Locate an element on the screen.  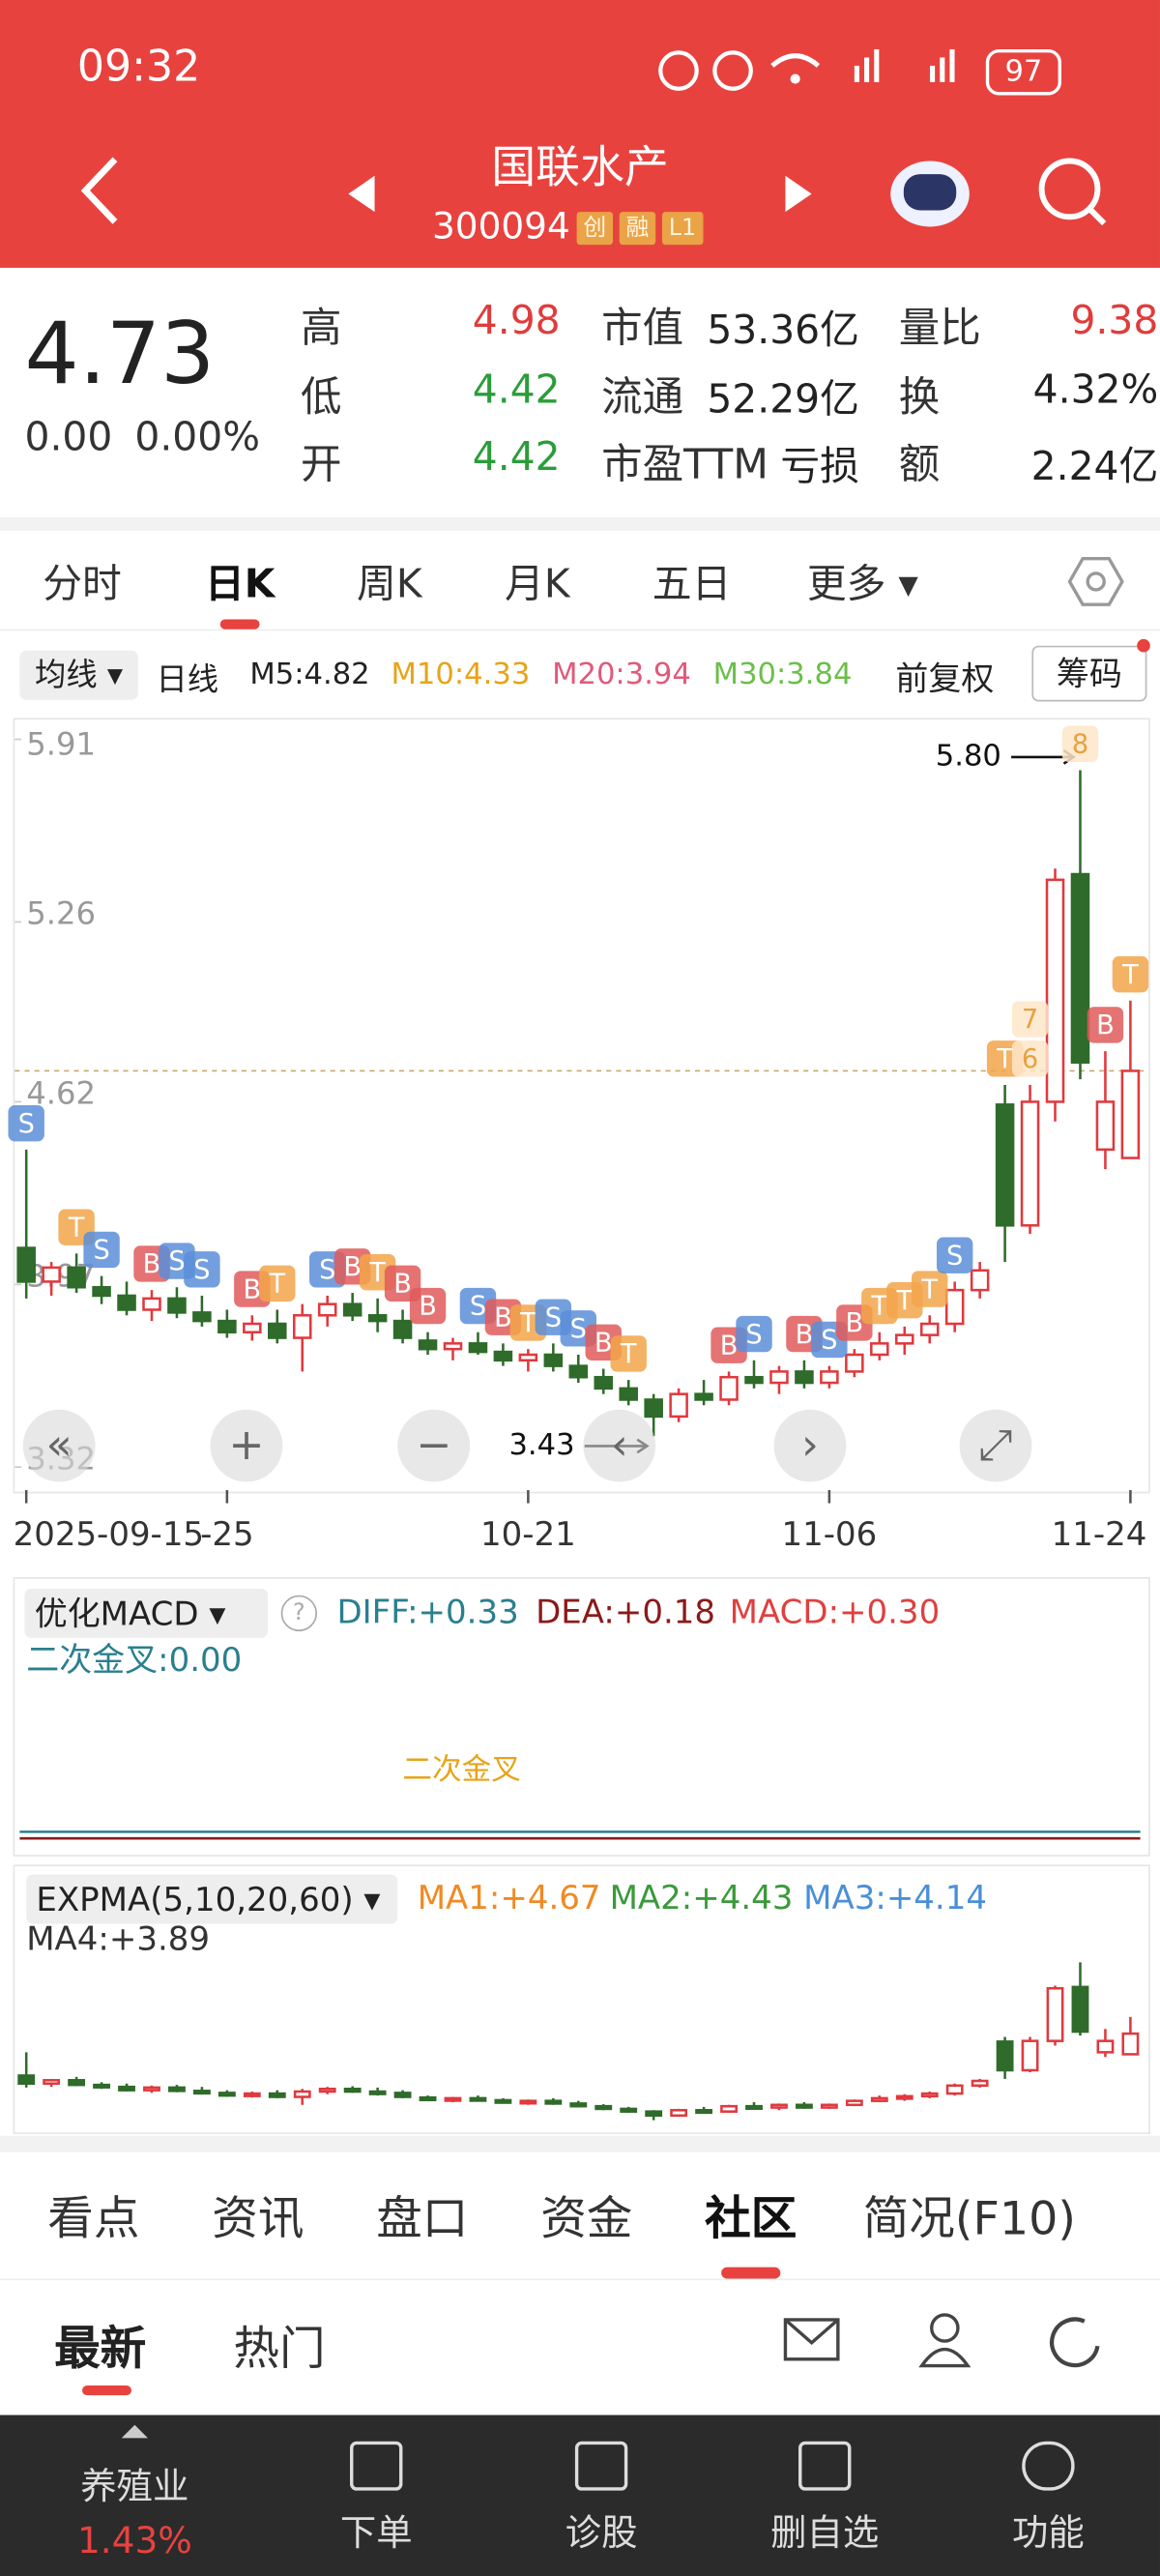
chart-control: « is located at coordinates (59, 1445).